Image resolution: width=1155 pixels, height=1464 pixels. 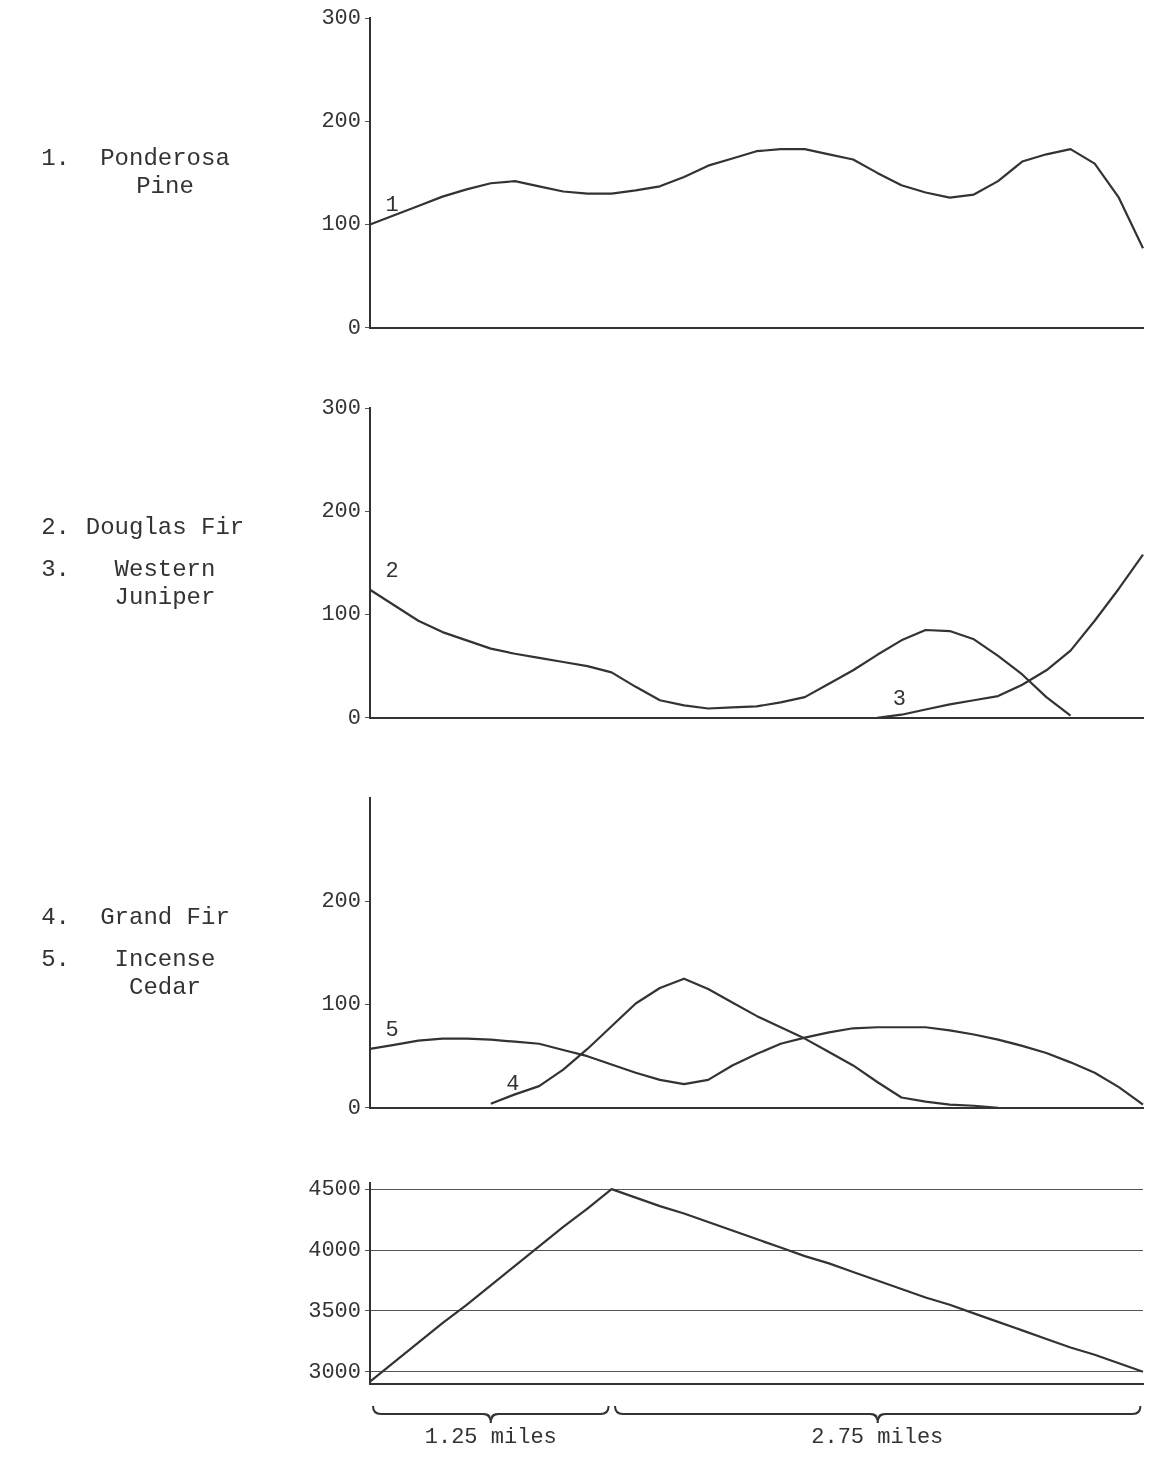 What do you see at coordinates (490, 1437) in the screenshot?
I see `text: 1.25 miles` at bounding box center [490, 1437].